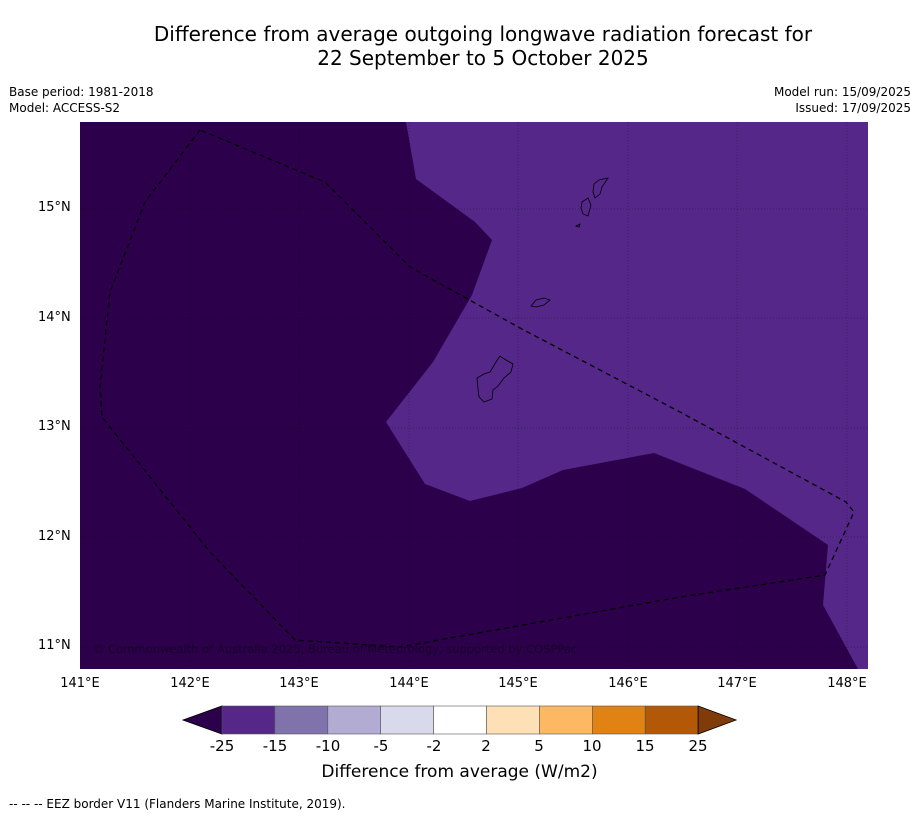  Describe the element at coordinates (542, 290) in the screenshot. I see `islands` at that location.